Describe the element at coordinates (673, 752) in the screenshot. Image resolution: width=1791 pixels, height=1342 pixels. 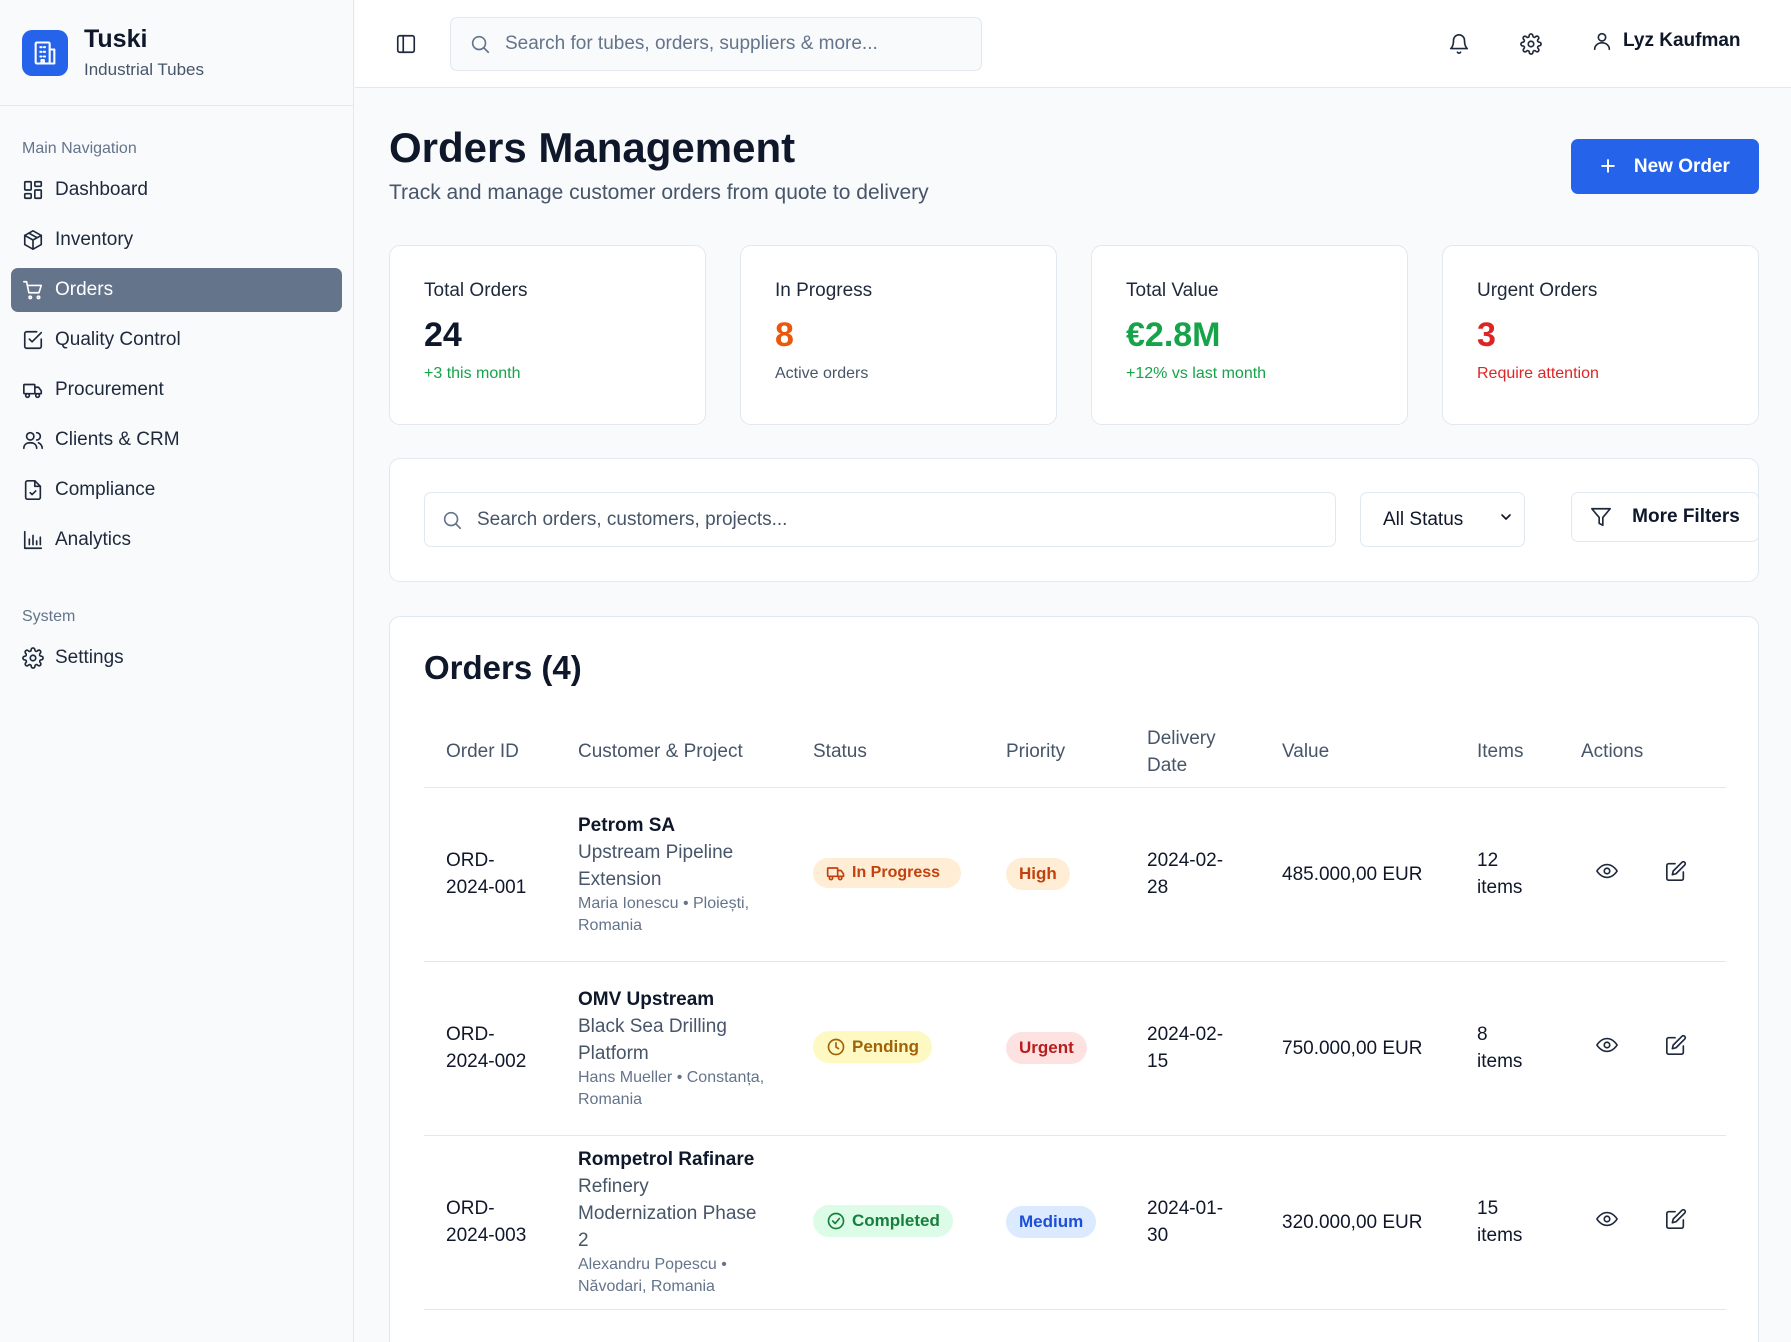
I see `column-header: Customer & Project` at that location.